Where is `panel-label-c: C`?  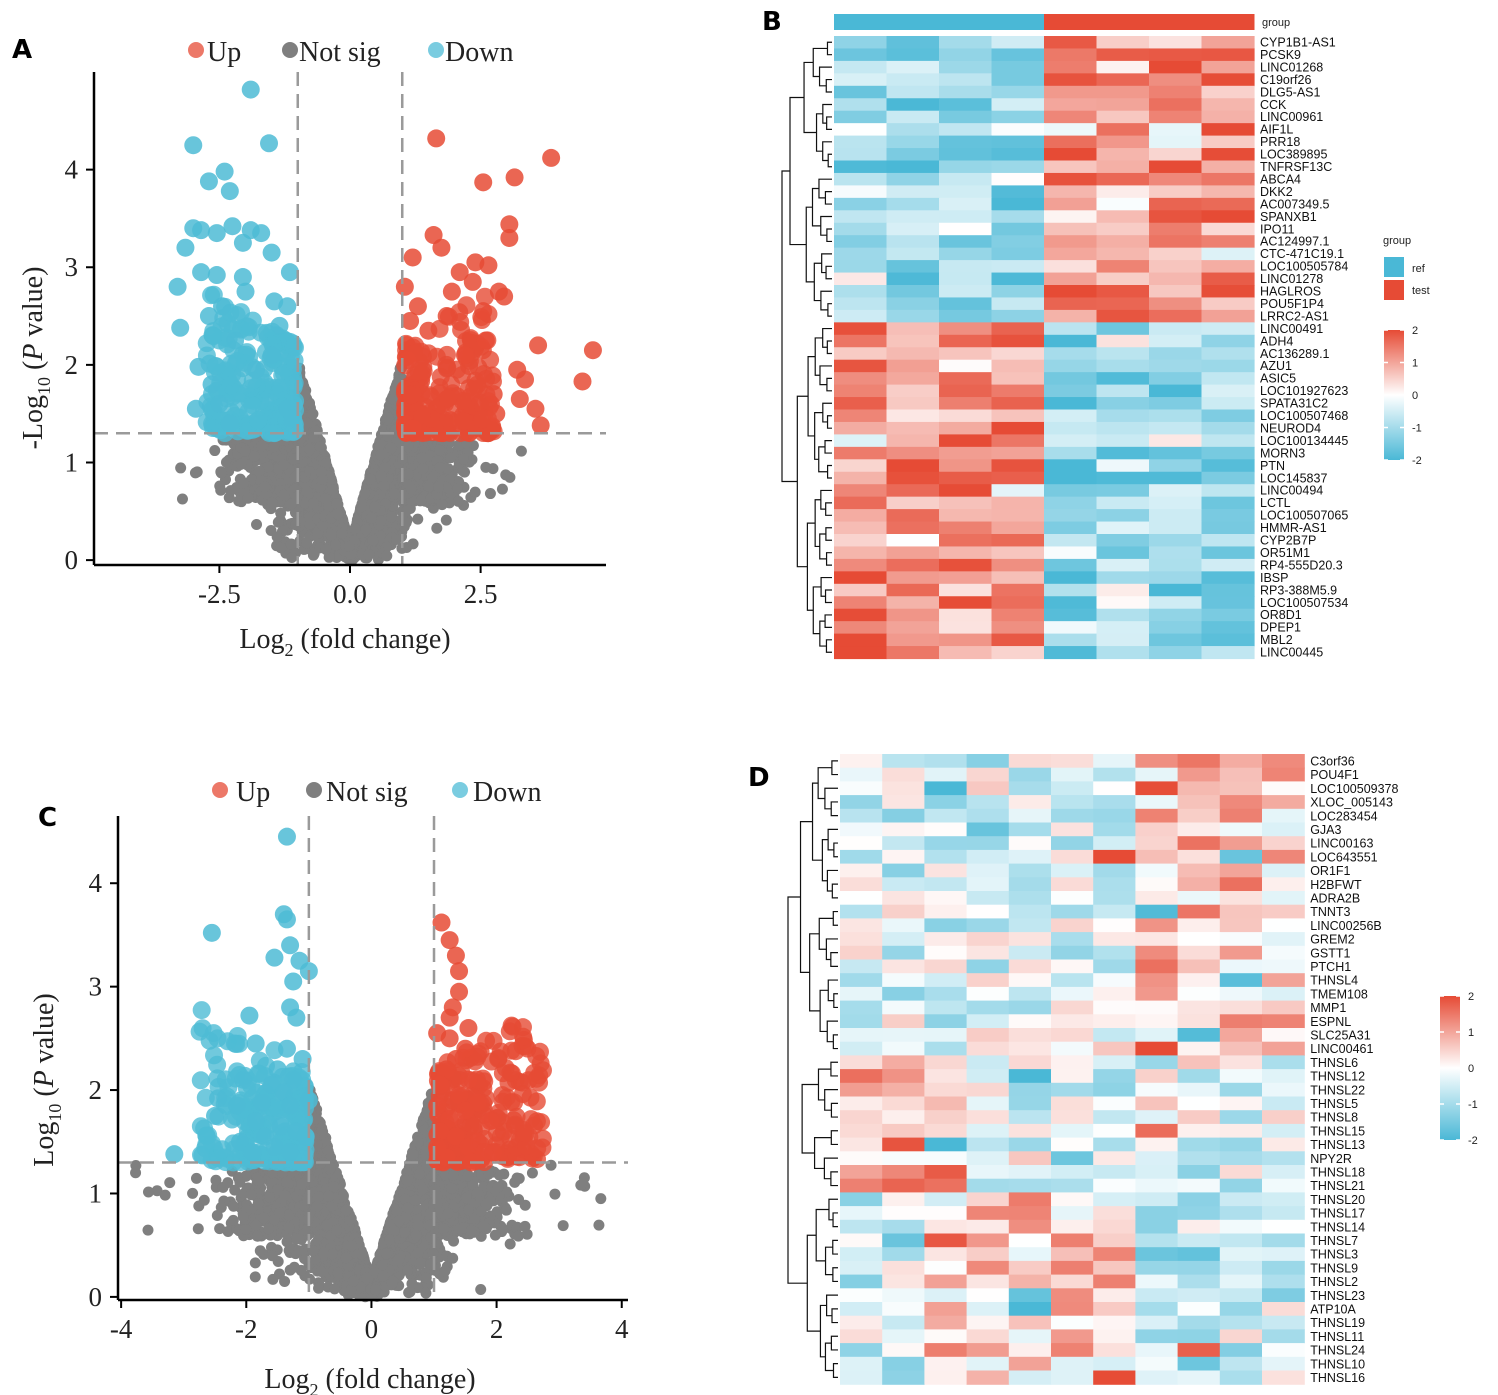 panel-label-c: C is located at coordinates (47, 818).